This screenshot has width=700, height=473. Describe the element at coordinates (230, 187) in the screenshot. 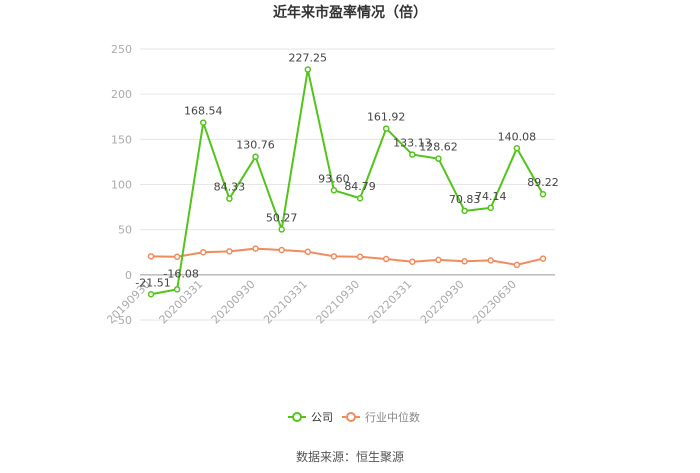

I see `data-label: 84.33` at that location.